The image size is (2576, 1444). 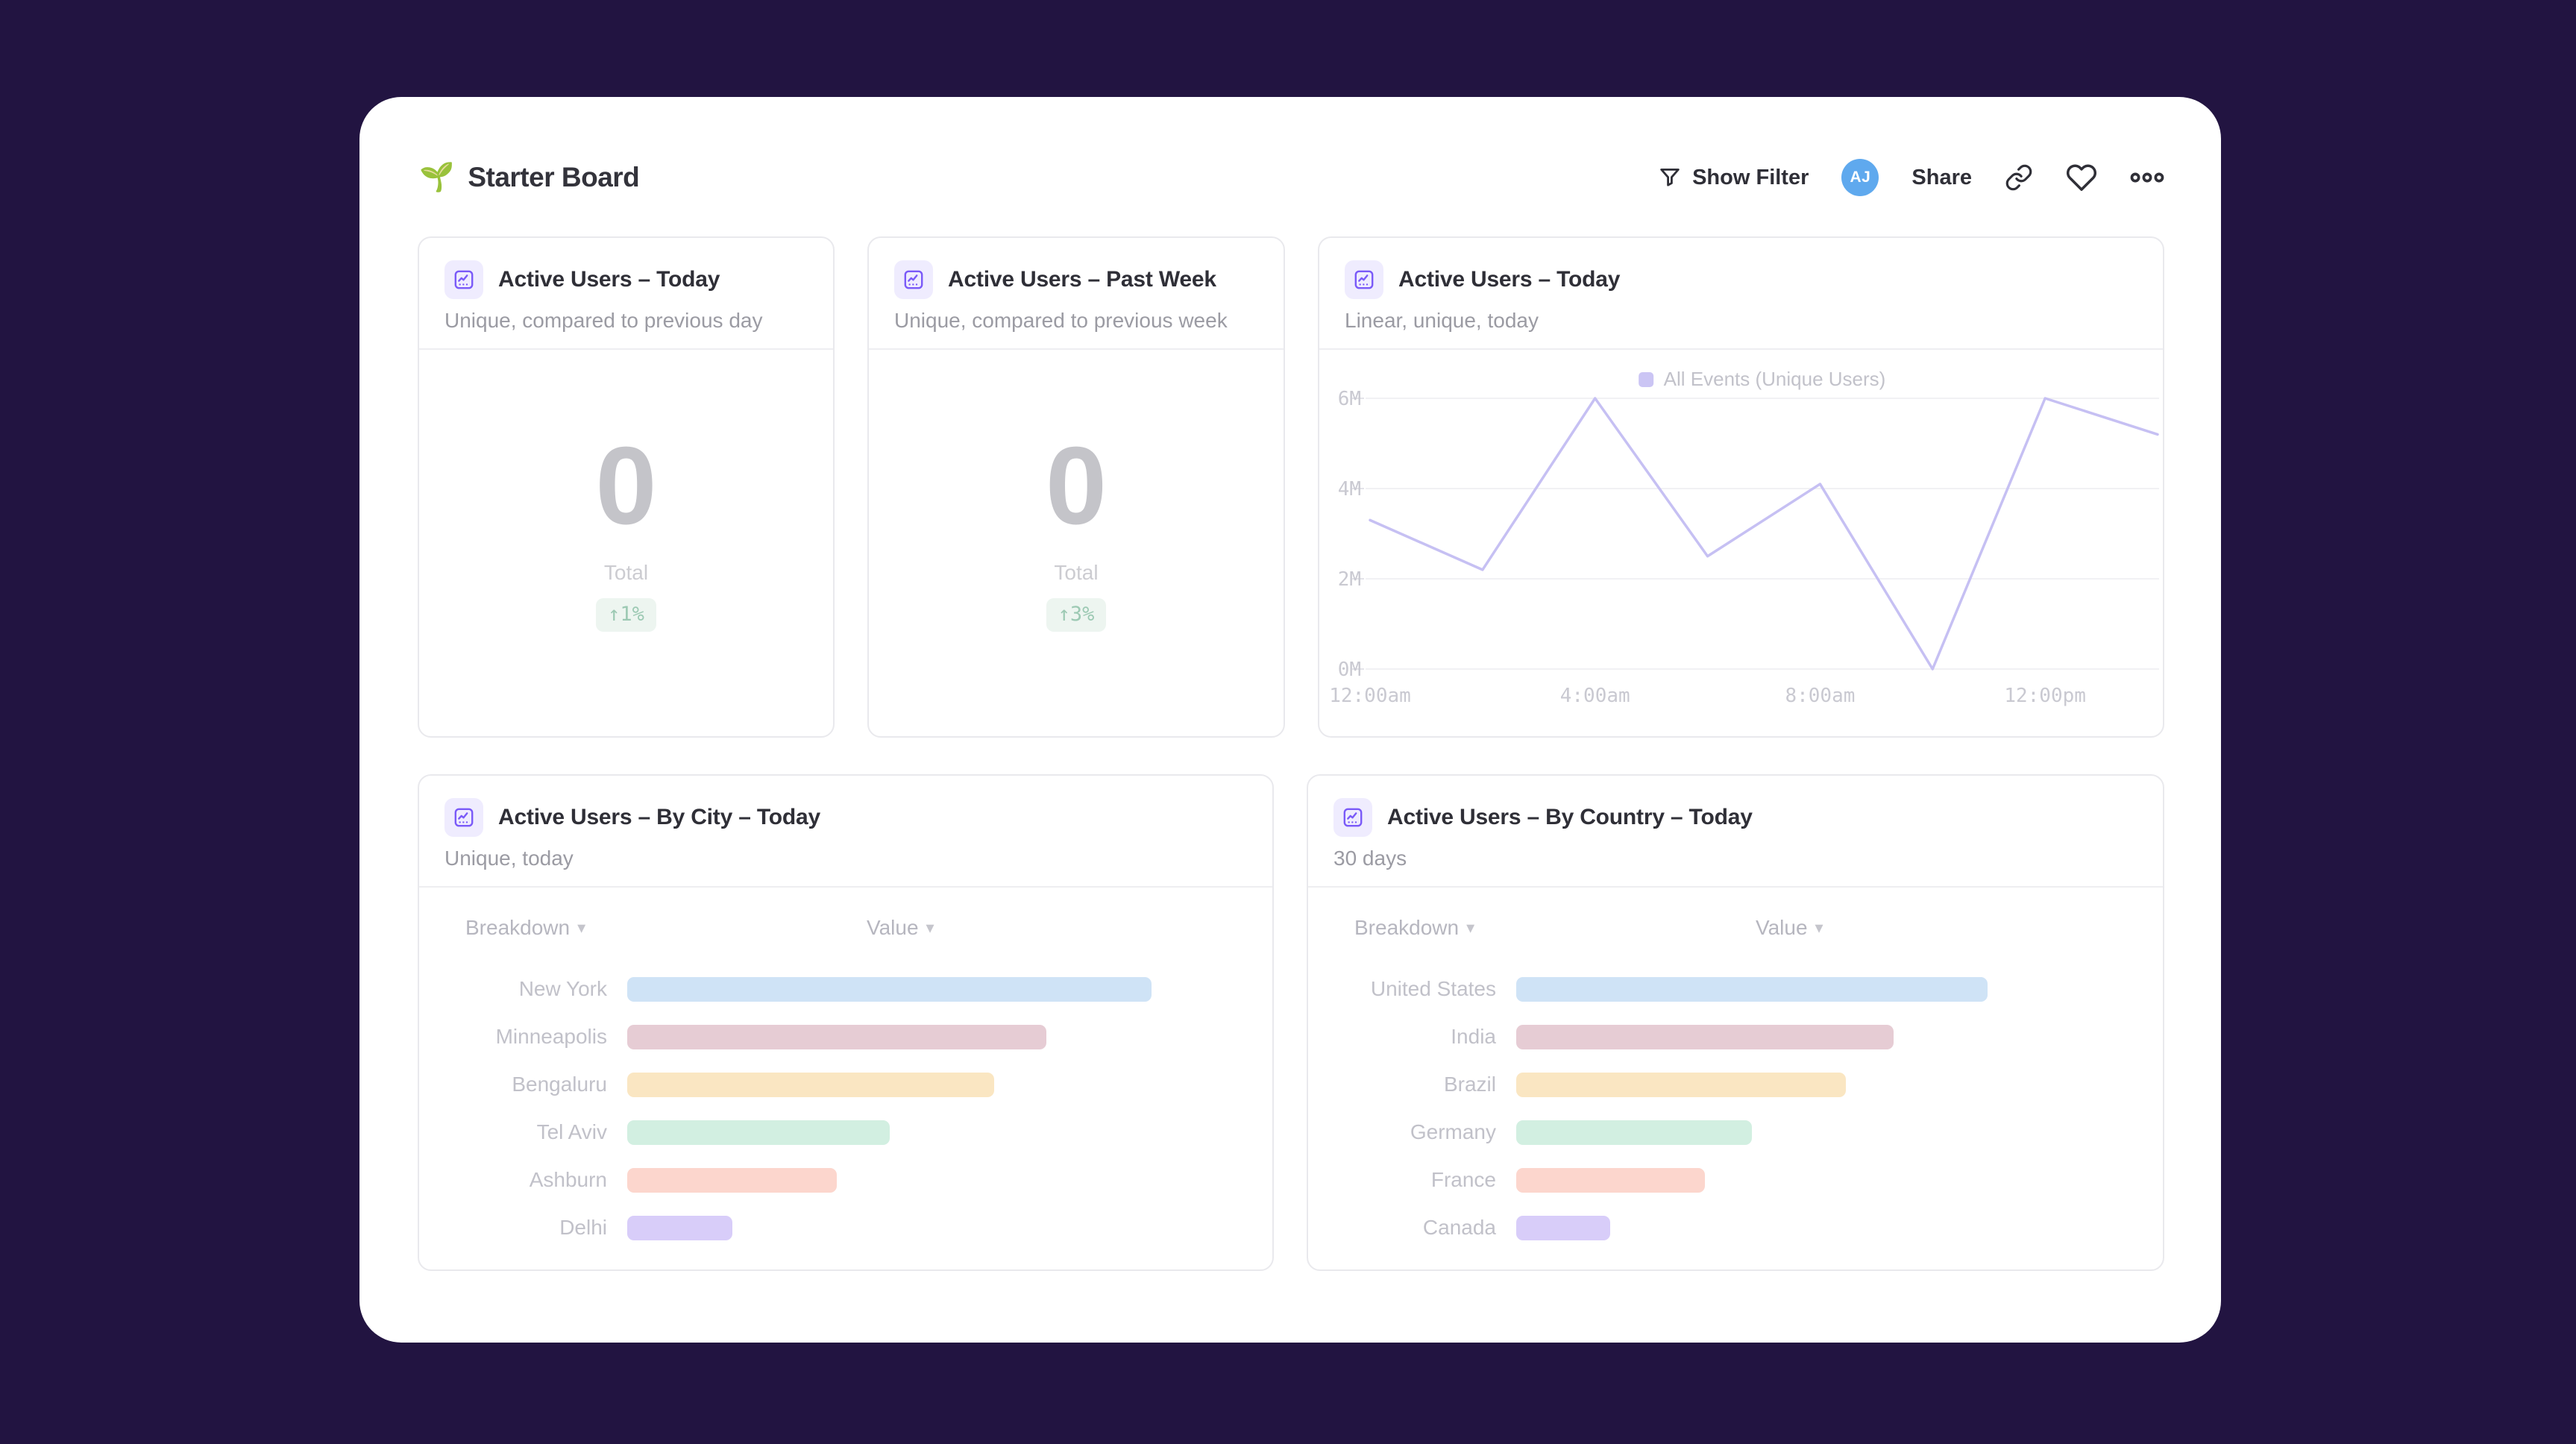 What do you see at coordinates (583, 1227) in the screenshot?
I see `row-label: Delhi` at bounding box center [583, 1227].